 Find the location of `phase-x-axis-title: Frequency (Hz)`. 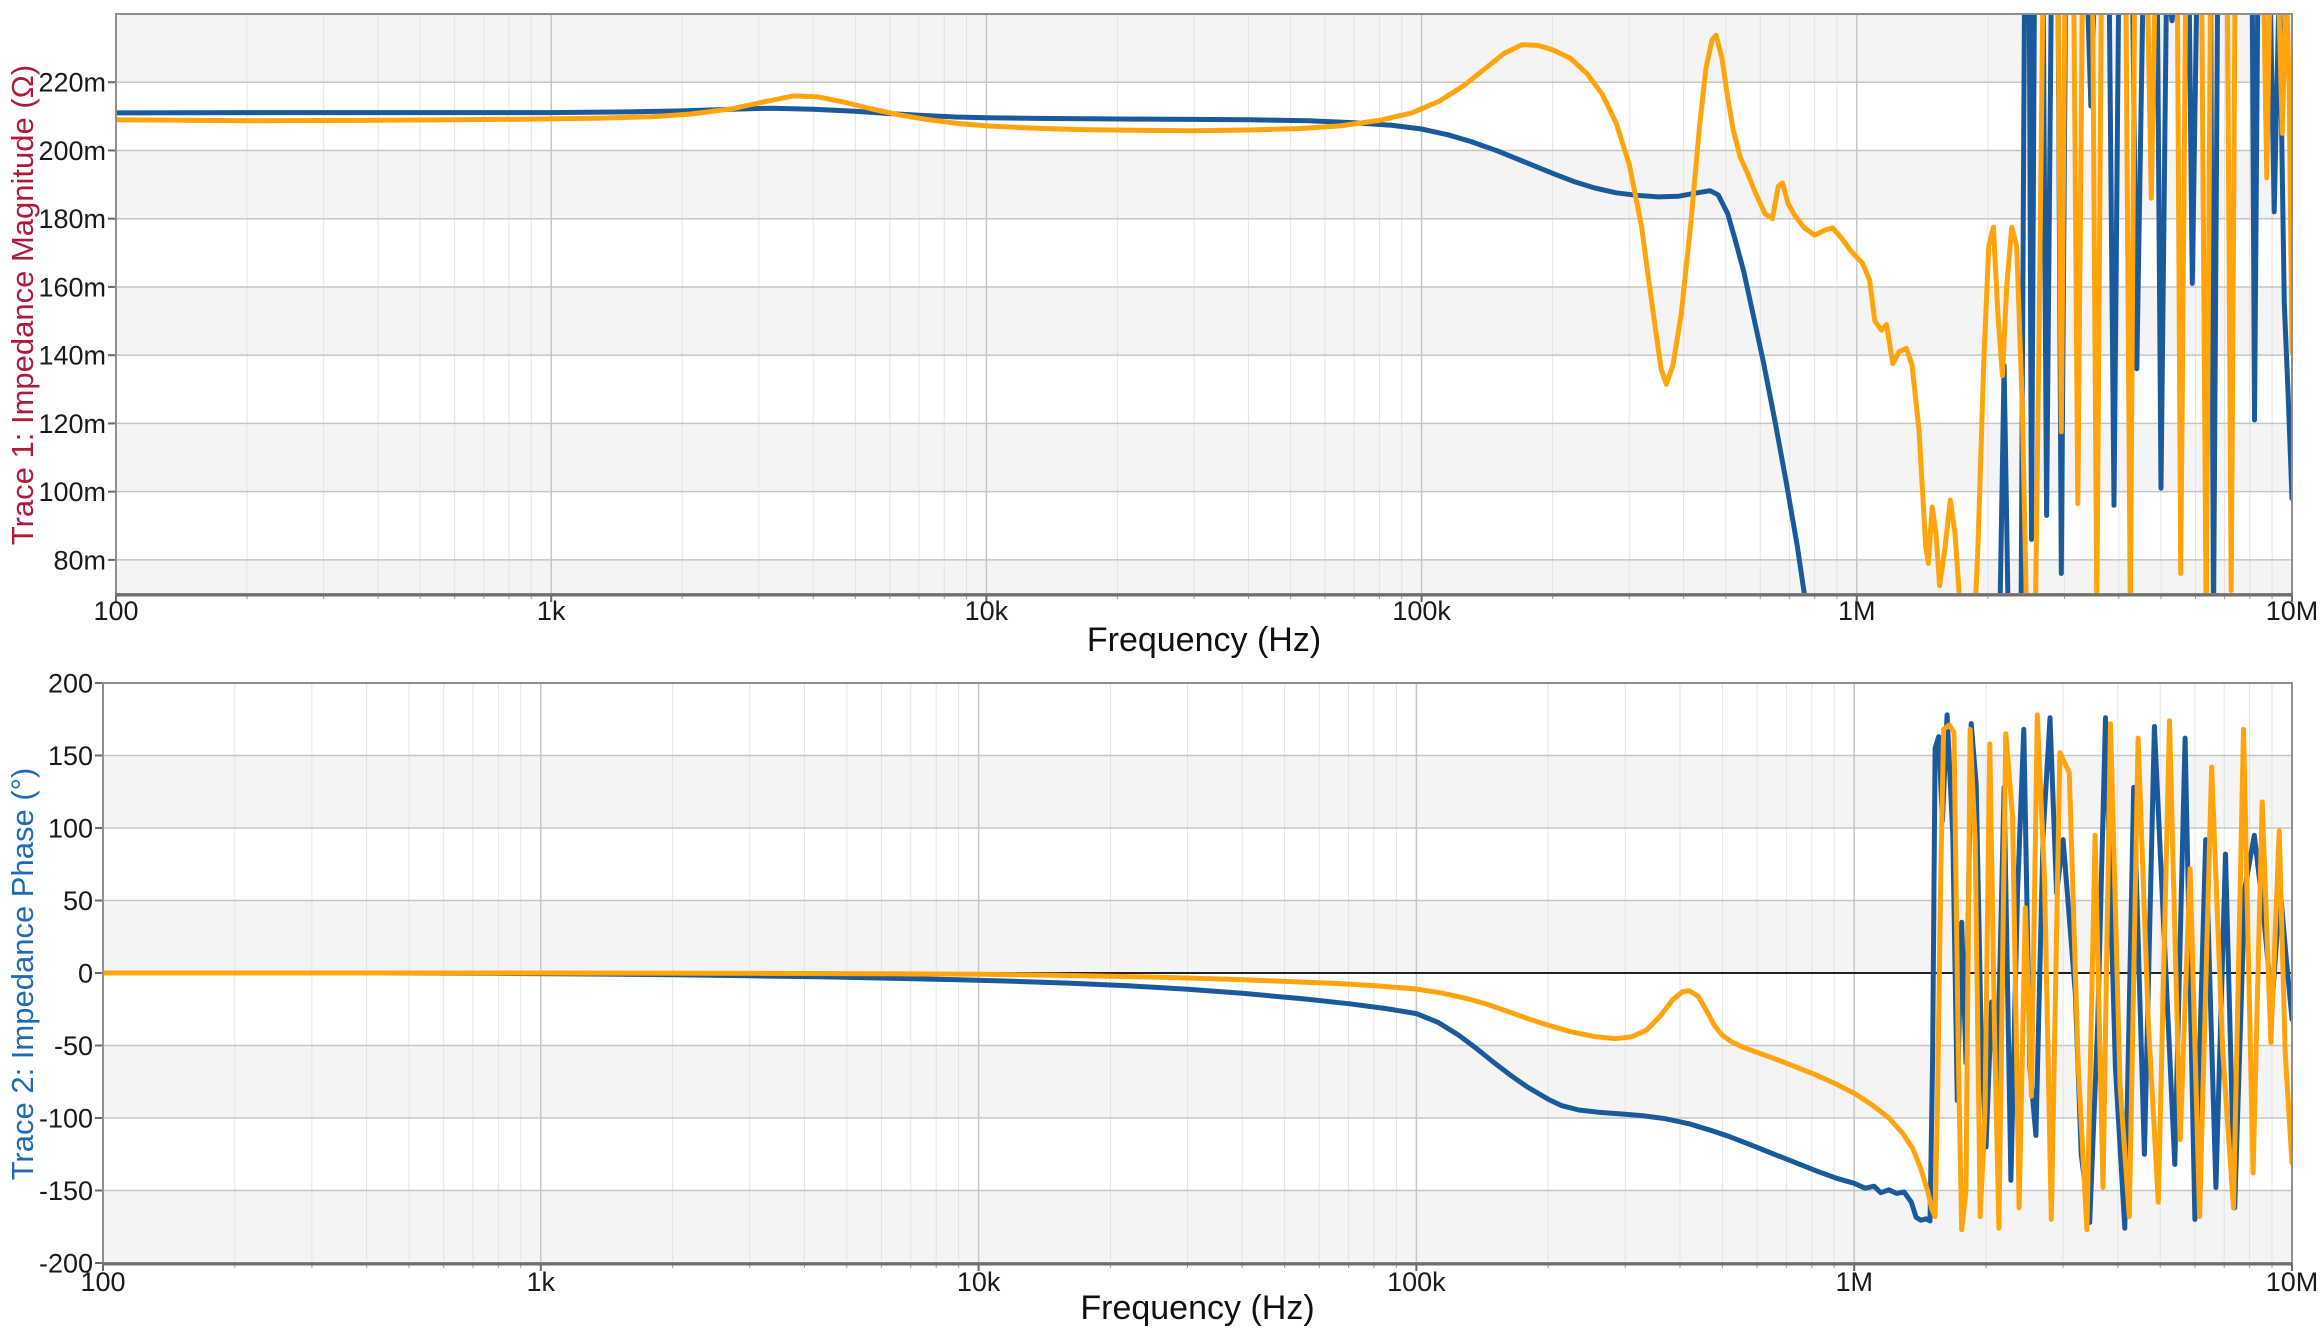

phase-x-axis-title: Frequency (Hz) is located at coordinates (1197, 1308).